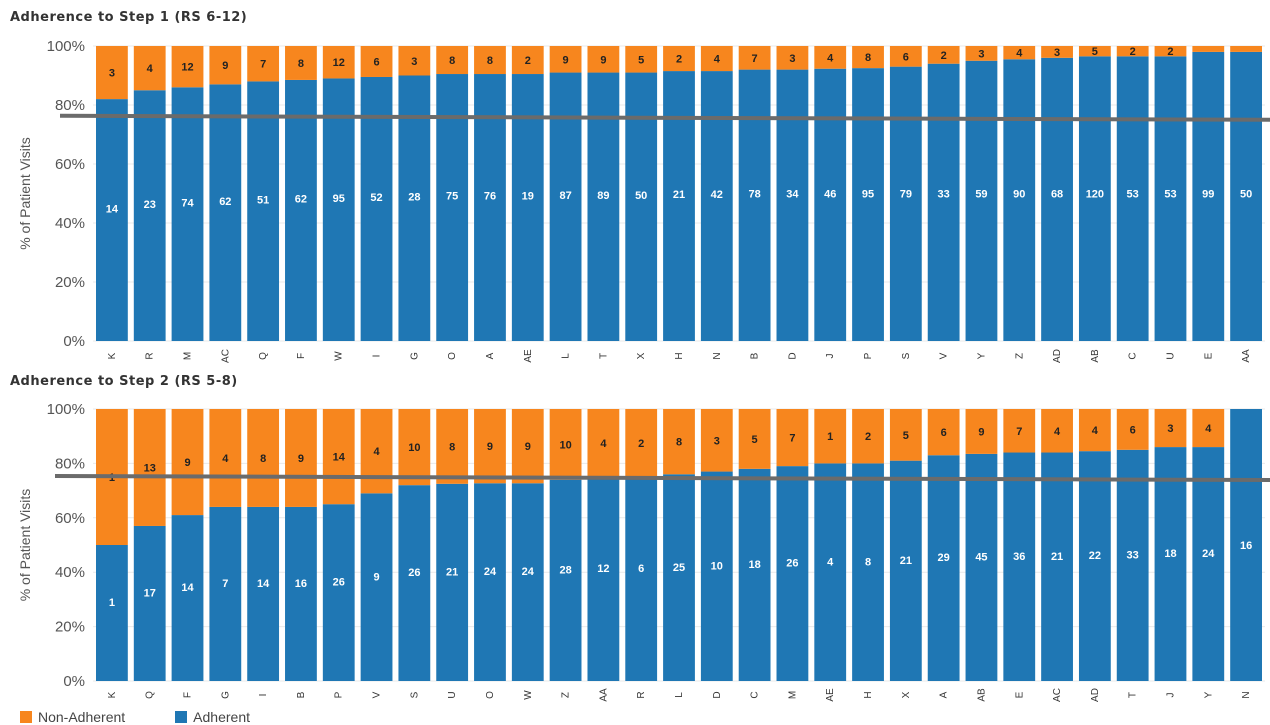 Image resolution: width=1270 pixels, height=725 pixels. Describe the element at coordinates (72, 717) in the screenshot. I see `legend-item-non-adherent: Non-Adherent` at that location.